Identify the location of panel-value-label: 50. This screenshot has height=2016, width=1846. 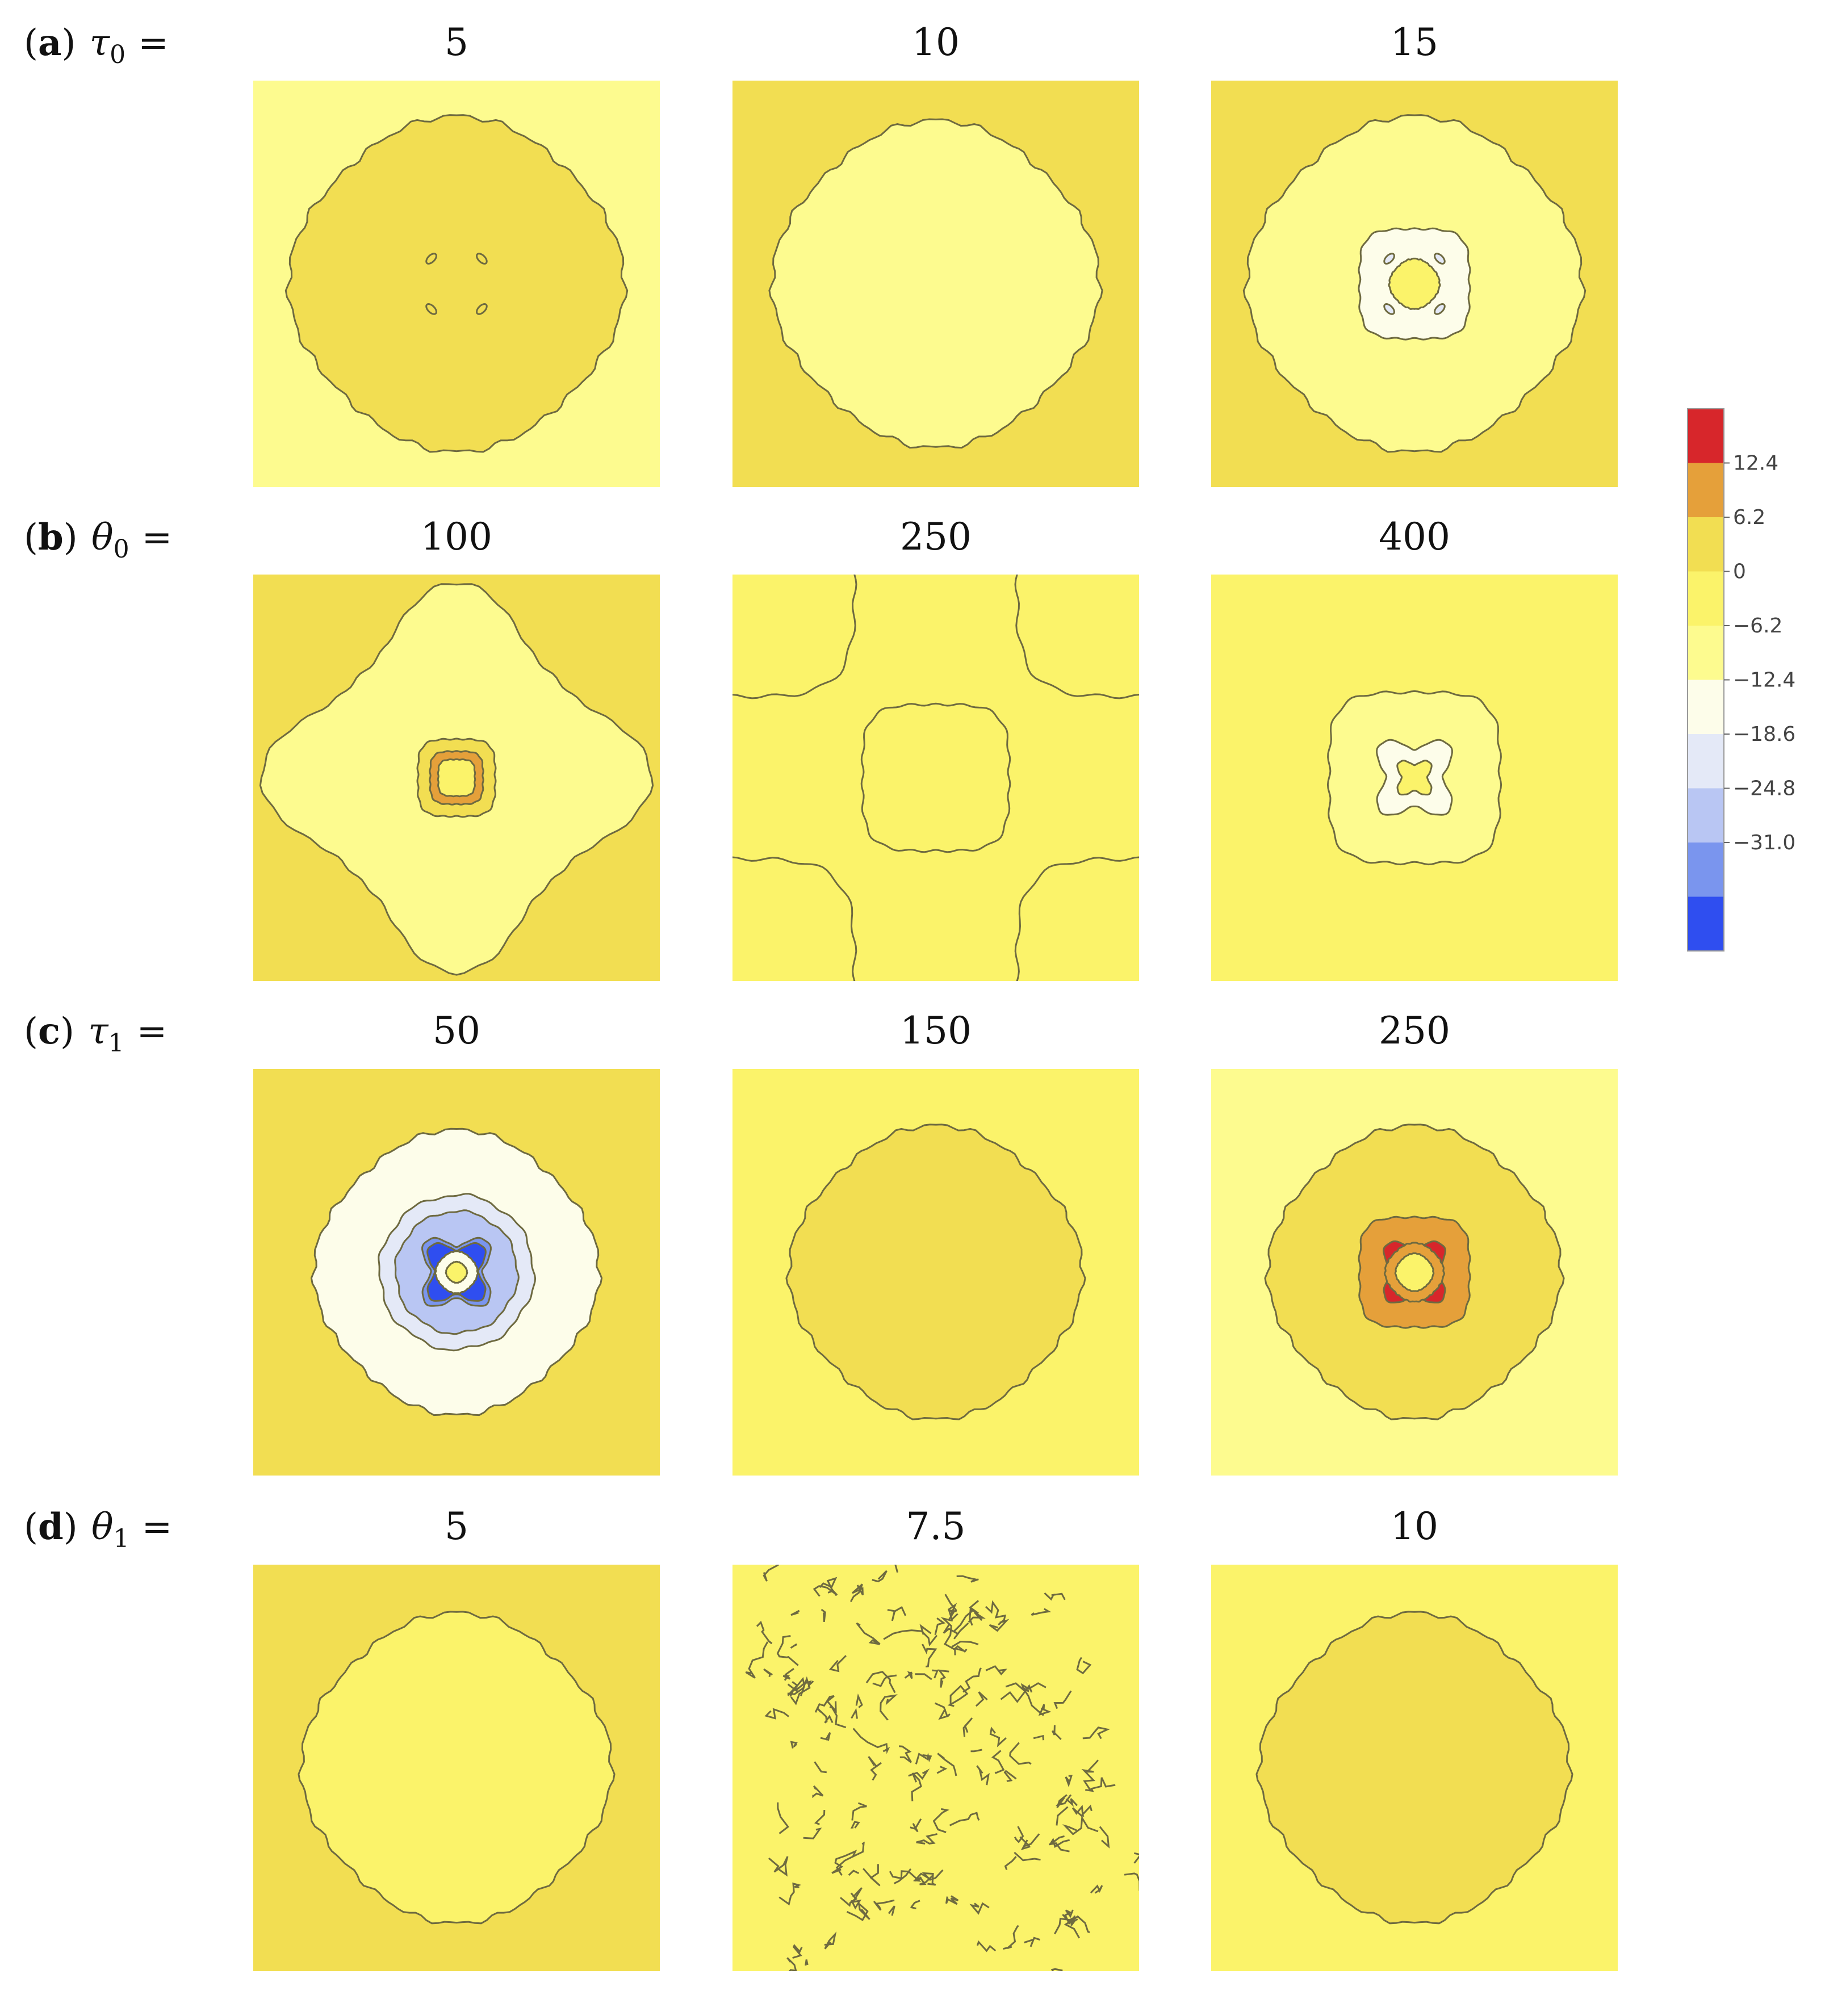
(456, 1031).